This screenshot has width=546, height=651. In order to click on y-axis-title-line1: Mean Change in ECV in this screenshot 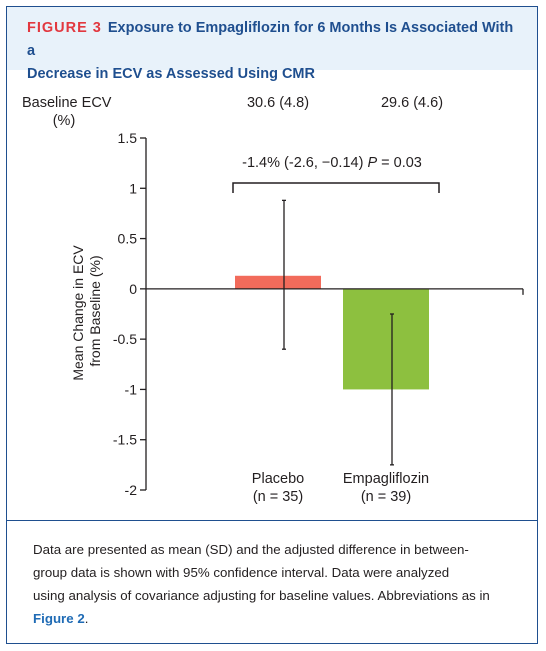, I will do `click(78, 313)`.